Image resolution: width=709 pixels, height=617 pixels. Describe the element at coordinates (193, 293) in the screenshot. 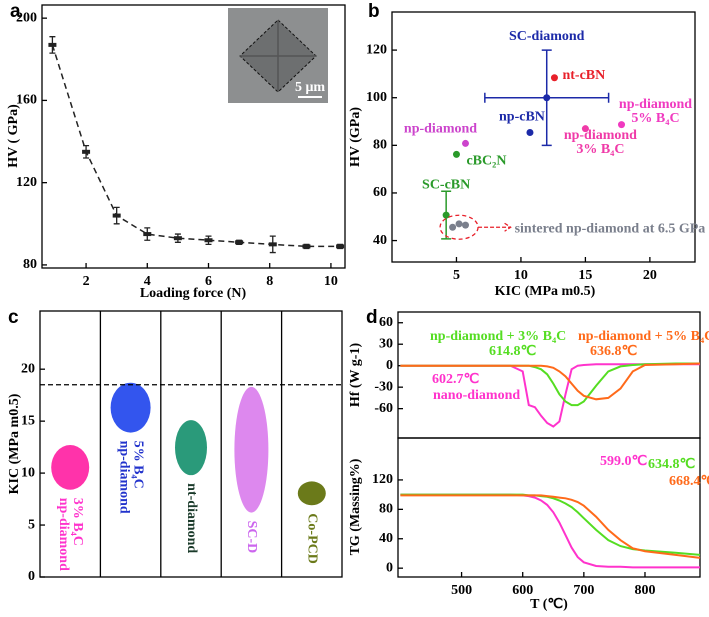

I see `x-axis-label: Loading force (N)` at that location.